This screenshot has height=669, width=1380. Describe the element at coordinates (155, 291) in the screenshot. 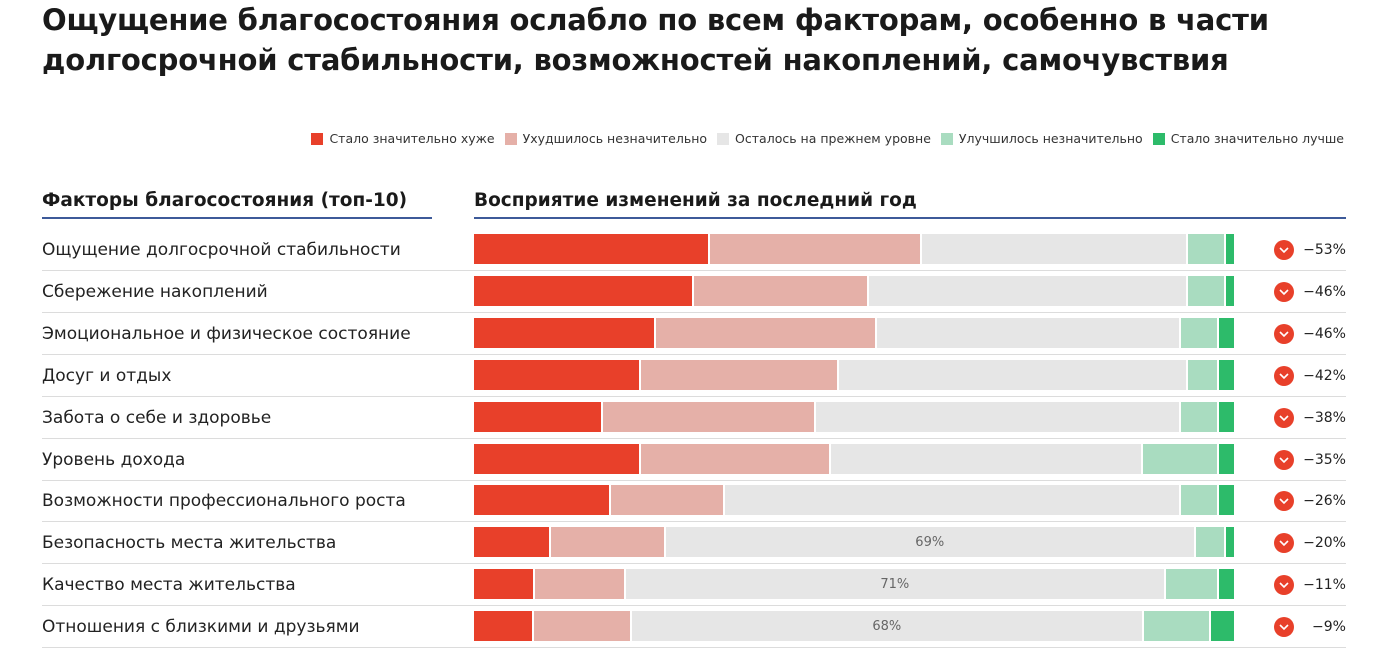

I see `factor-label: Сбережение накоплений` at that location.